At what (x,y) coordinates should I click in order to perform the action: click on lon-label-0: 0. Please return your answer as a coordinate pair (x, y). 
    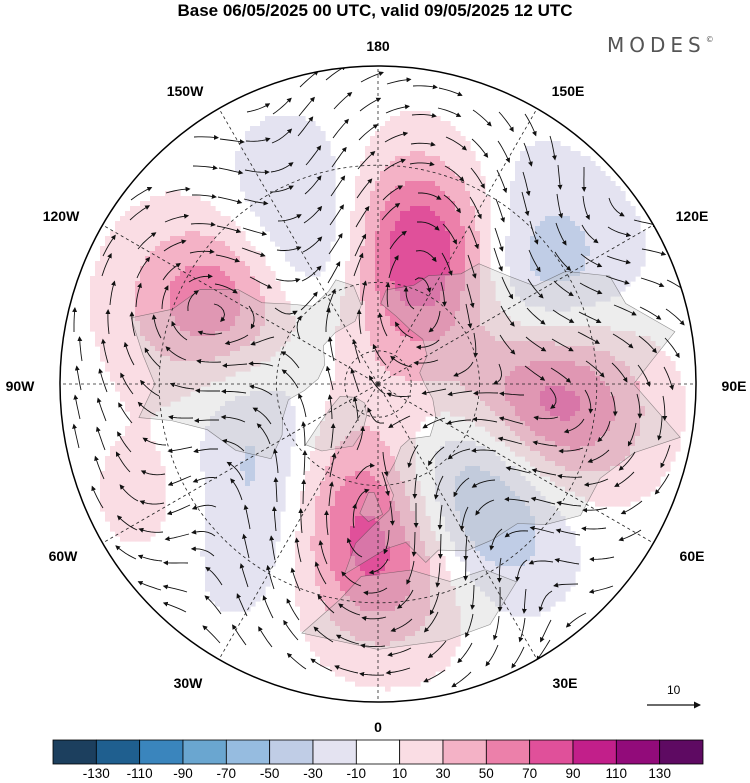
    Looking at the image, I should click on (378, 727).